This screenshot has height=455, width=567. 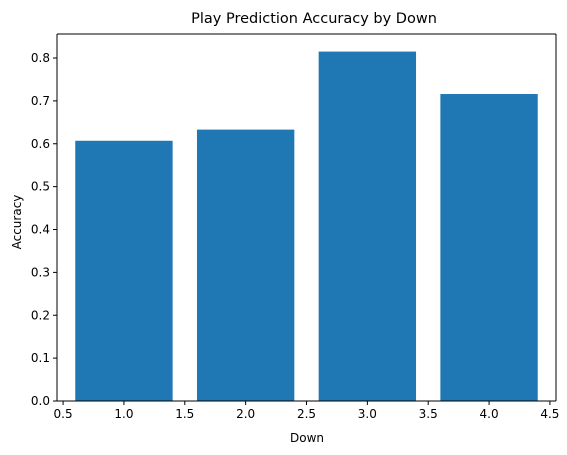 I want to click on y-ticks-group: 0.0 0.1 0.2 0.3 0.4 0.5 0.6 0.7 0.8, so click(x=44, y=229).